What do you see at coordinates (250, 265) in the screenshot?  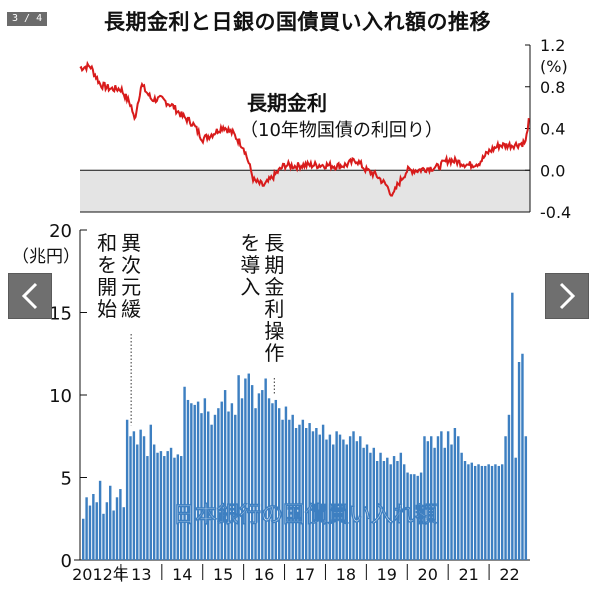 I see `annotation-char: 導` at bounding box center [250, 265].